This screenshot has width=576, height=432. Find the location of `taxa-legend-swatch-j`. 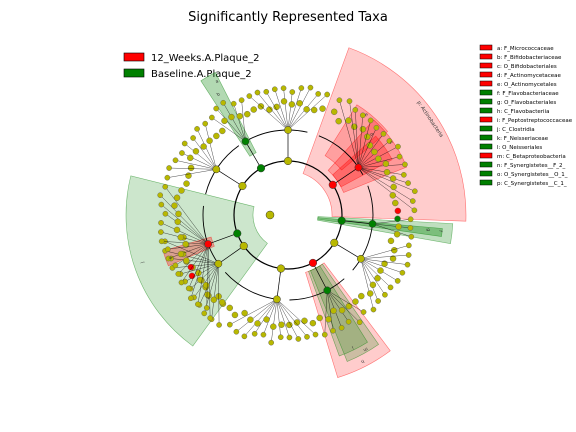

taxa-legend-swatch-j is located at coordinates (486, 128).